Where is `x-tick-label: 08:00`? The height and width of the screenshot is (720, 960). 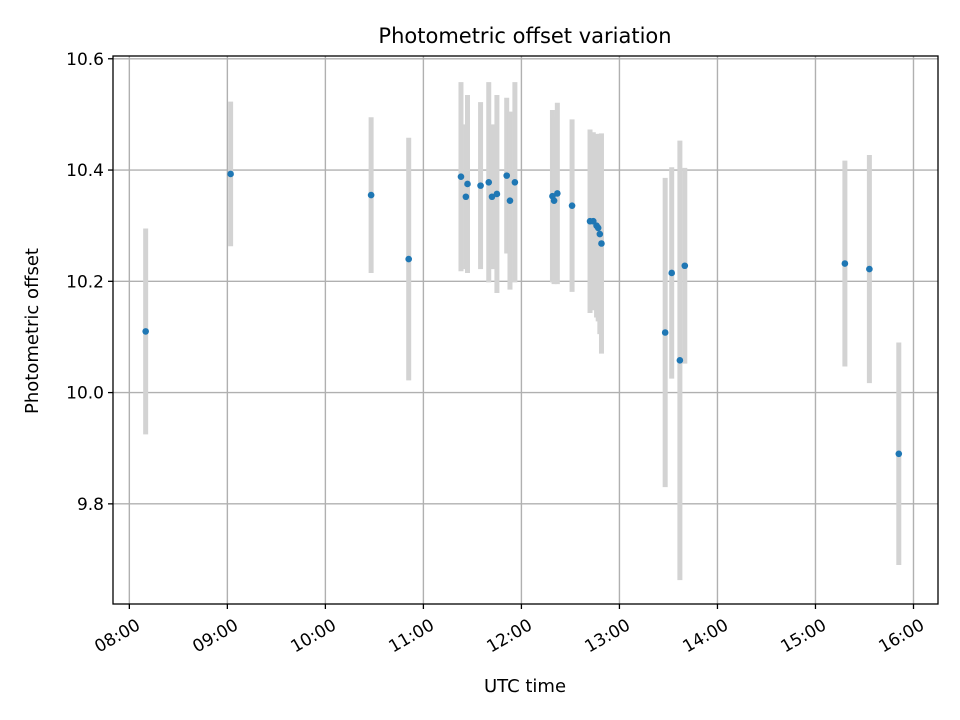 x-tick-label: 08:00 is located at coordinates (117, 636).